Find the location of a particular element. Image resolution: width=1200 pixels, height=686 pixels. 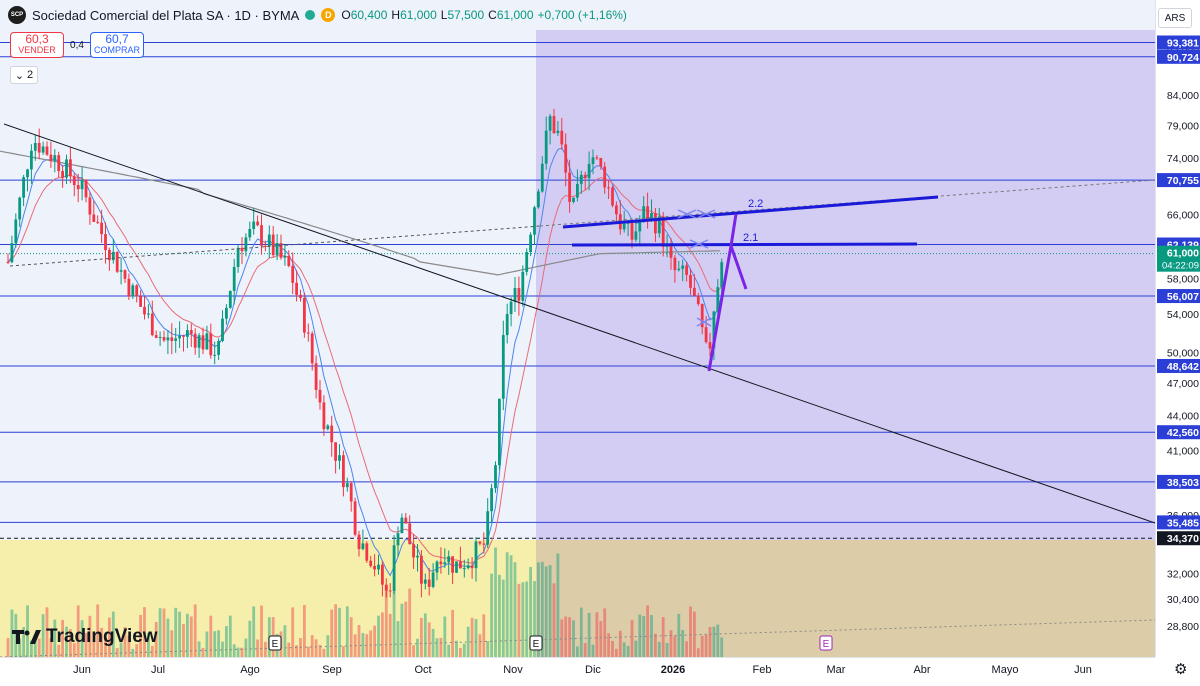

earnings-marker-icon is located at coordinates (275, 643).